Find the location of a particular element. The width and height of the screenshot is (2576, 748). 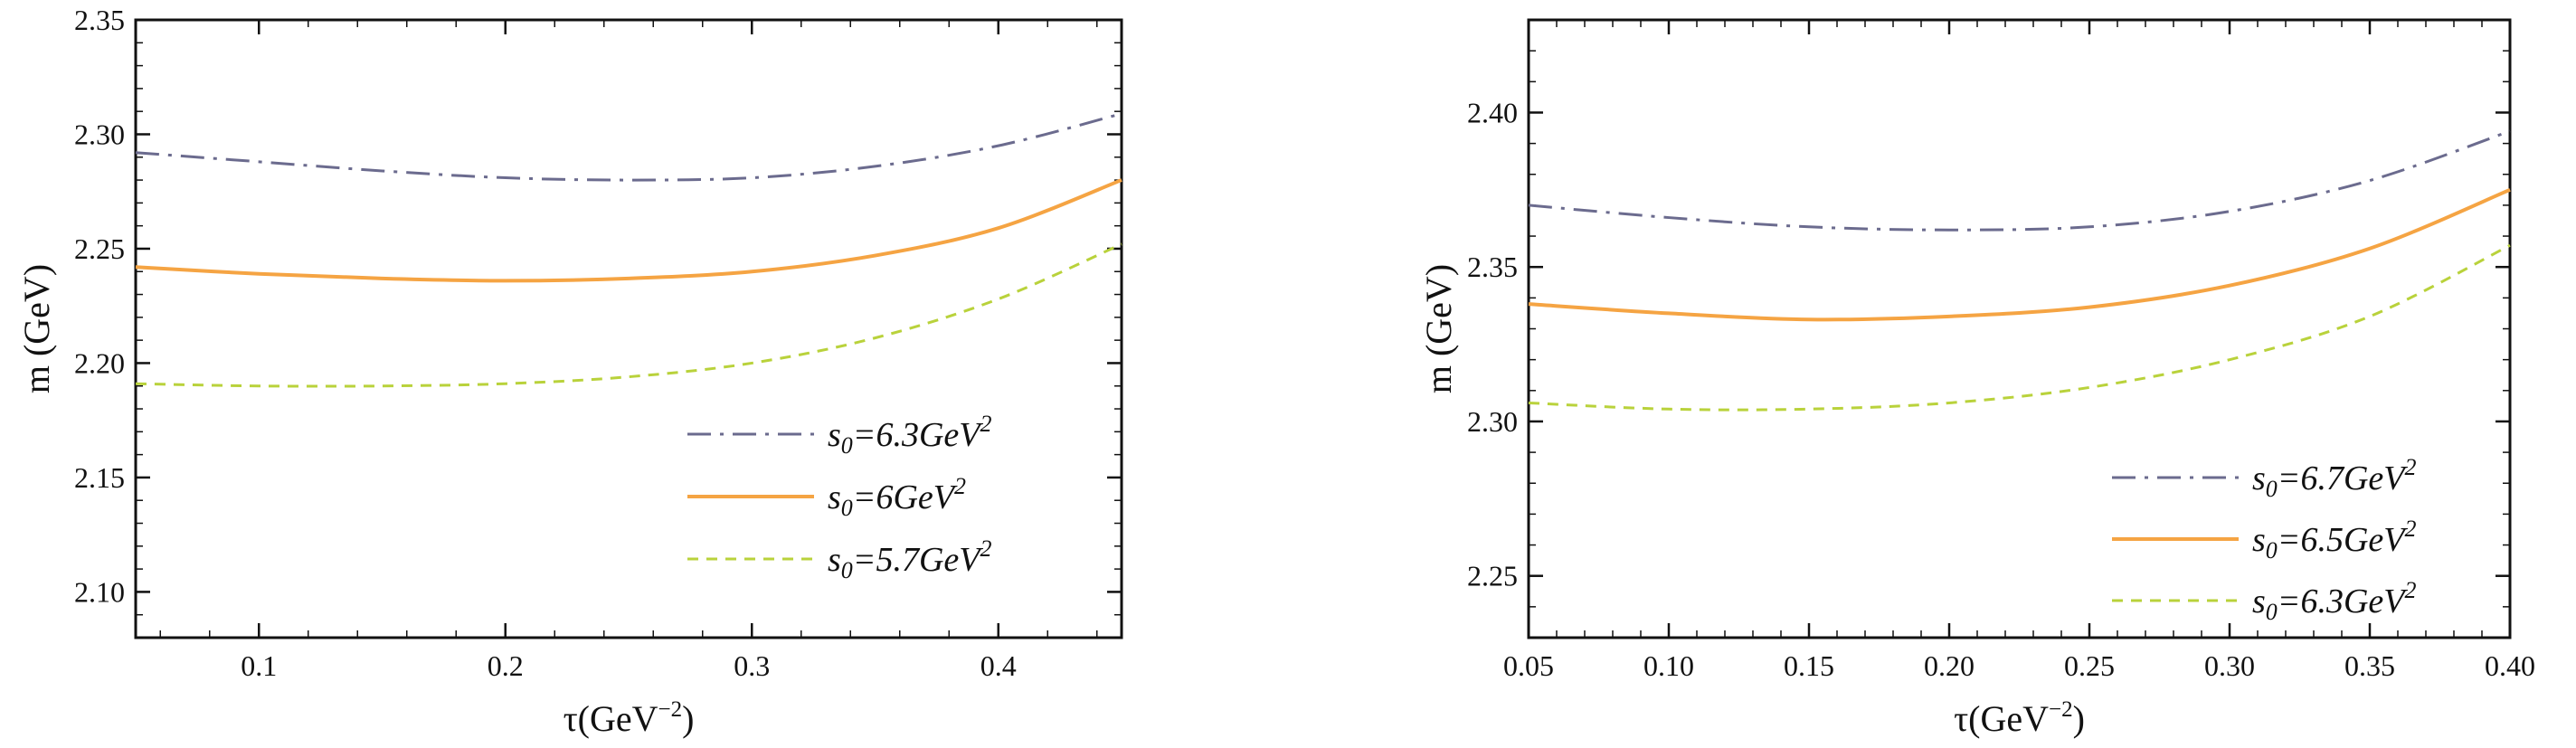

x-tick-label: 0.1 is located at coordinates (259, 666).